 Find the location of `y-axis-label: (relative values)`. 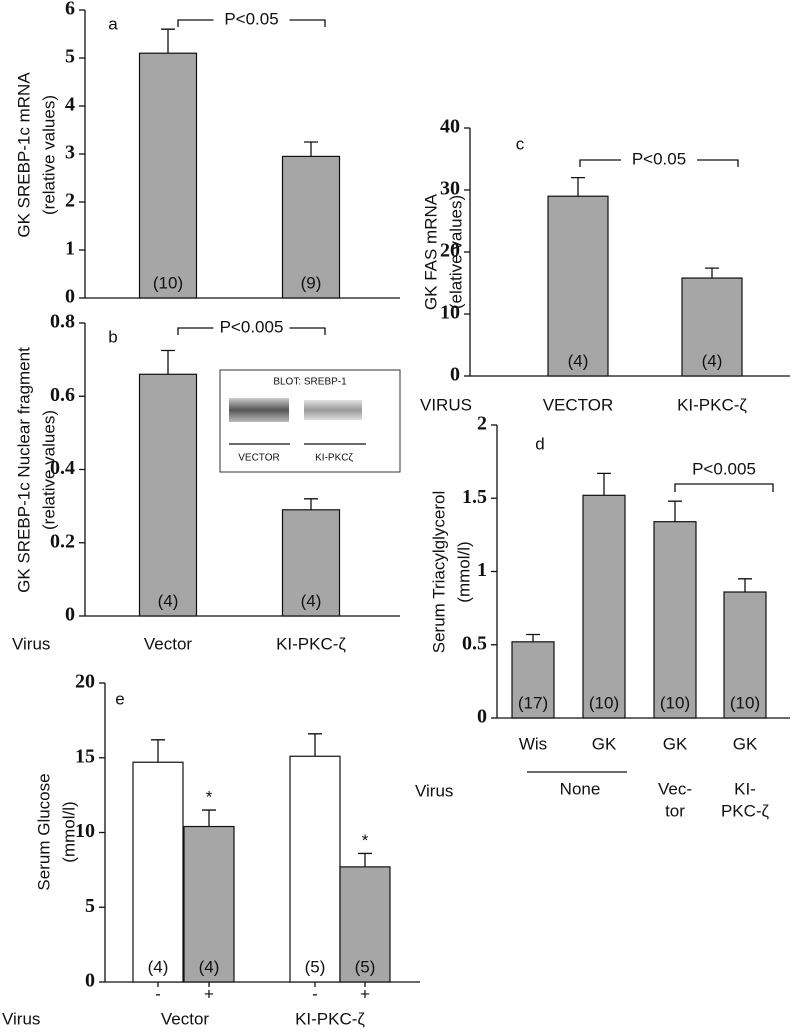

y-axis-label: (relative values) is located at coordinates (48, 155).